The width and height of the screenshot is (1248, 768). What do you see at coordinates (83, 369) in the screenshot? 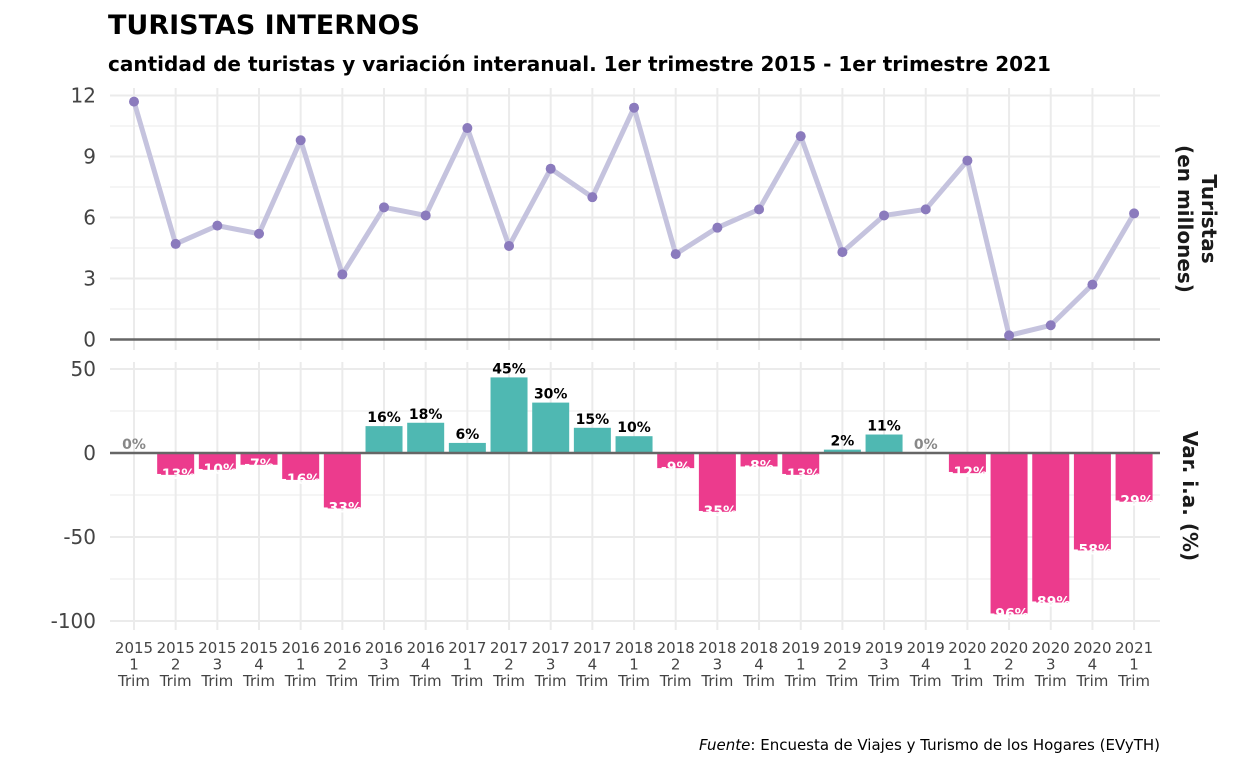
I see `y-tick-label: 50` at bounding box center [83, 369].